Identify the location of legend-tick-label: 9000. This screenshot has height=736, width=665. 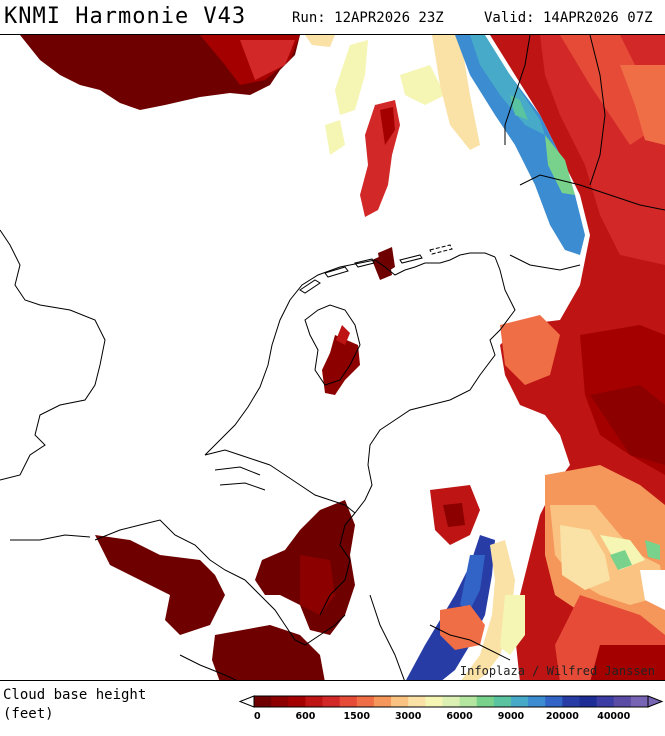
(511, 716).